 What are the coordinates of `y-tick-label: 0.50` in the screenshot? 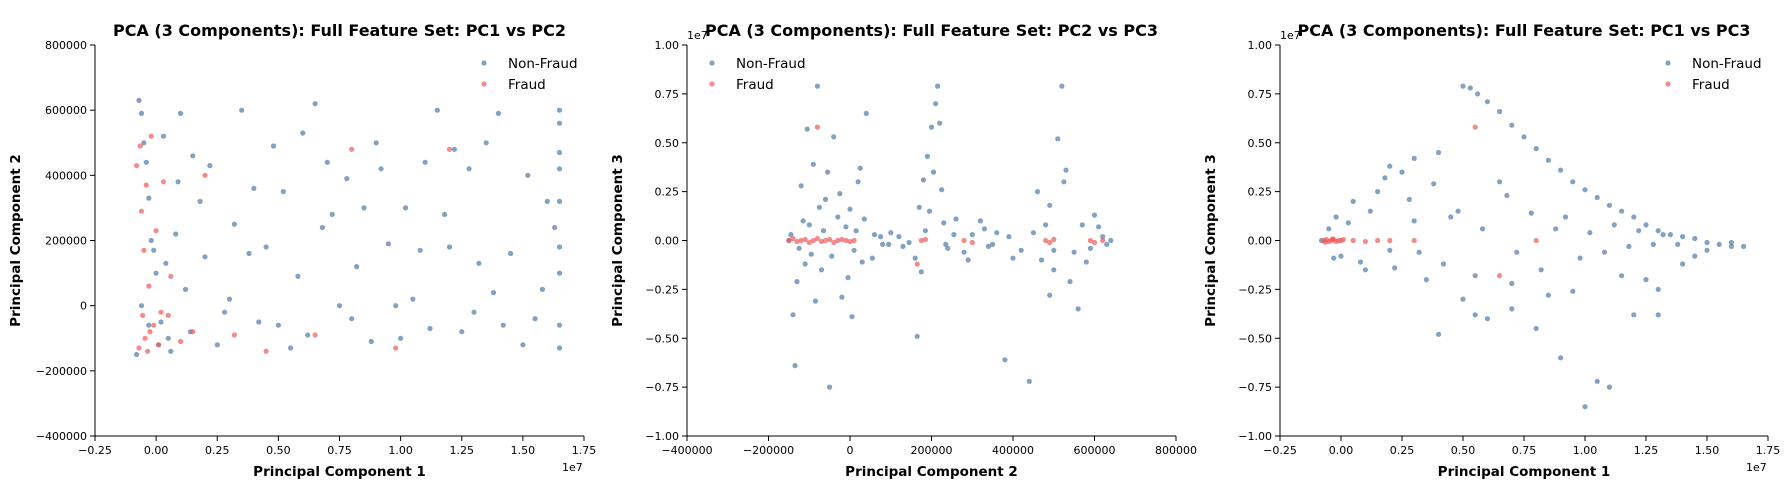 It's located at (667, 143).